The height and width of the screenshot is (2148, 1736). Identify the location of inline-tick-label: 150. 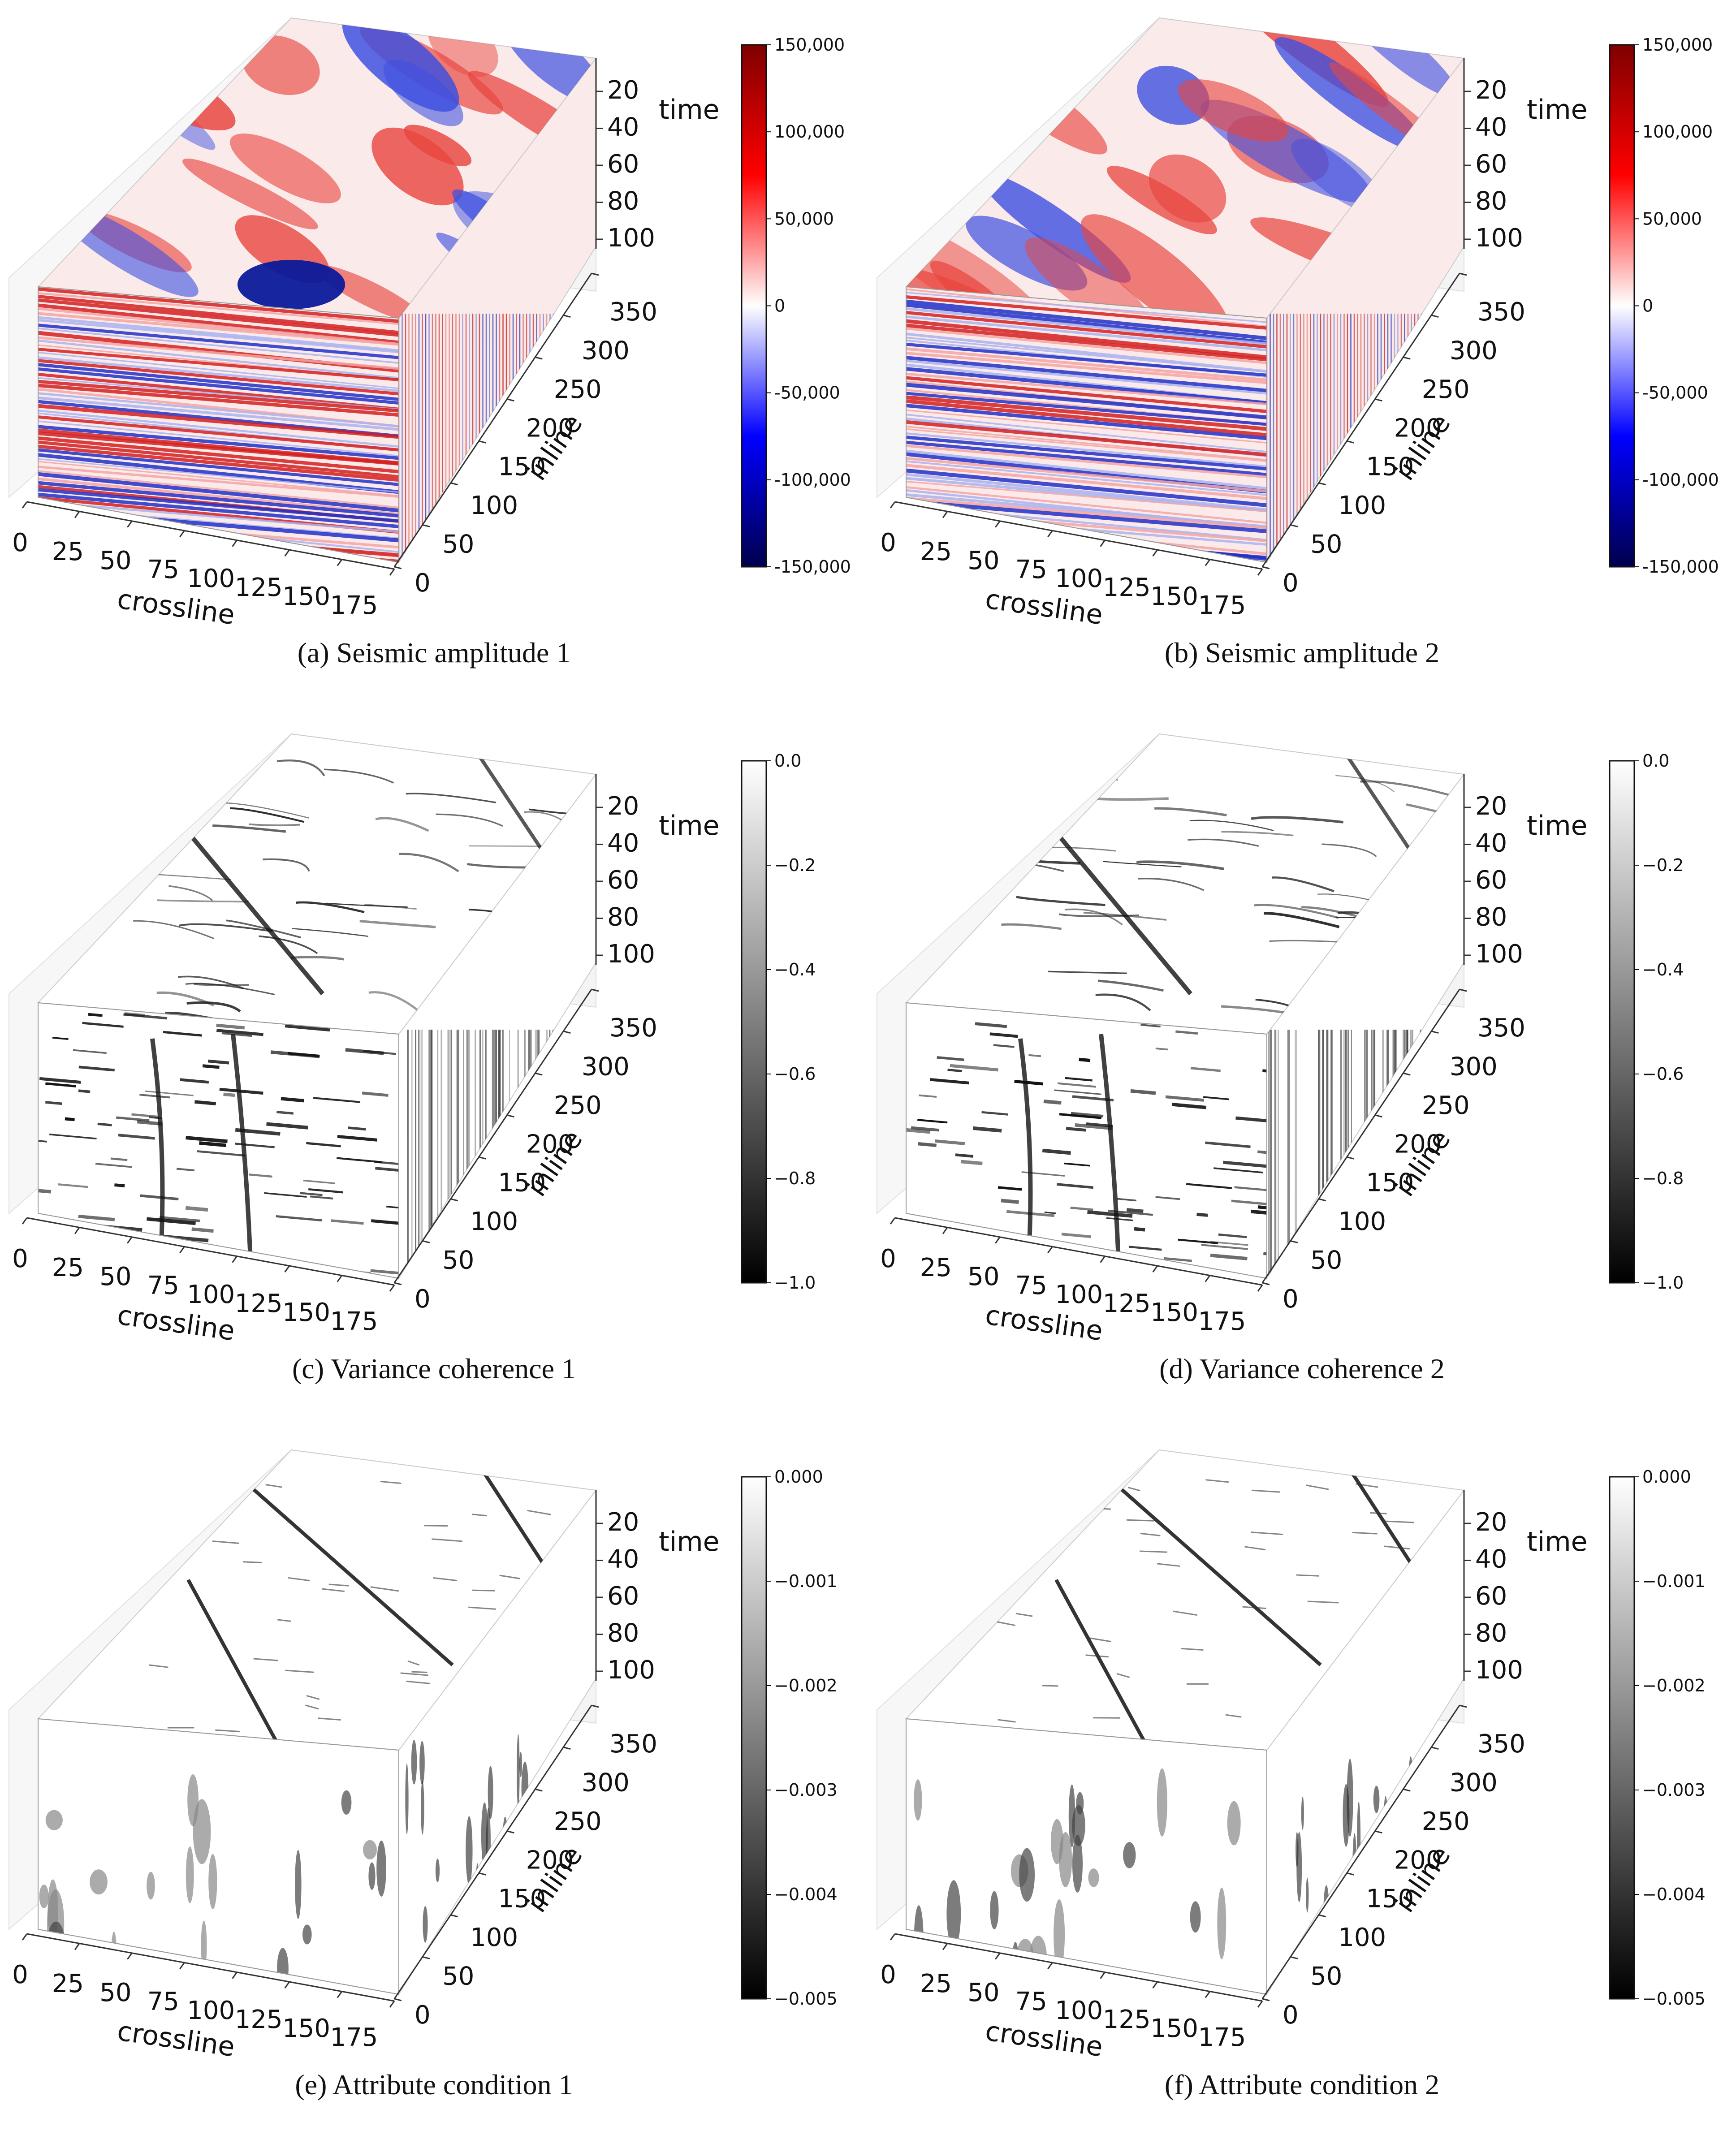
(1390, 1900).